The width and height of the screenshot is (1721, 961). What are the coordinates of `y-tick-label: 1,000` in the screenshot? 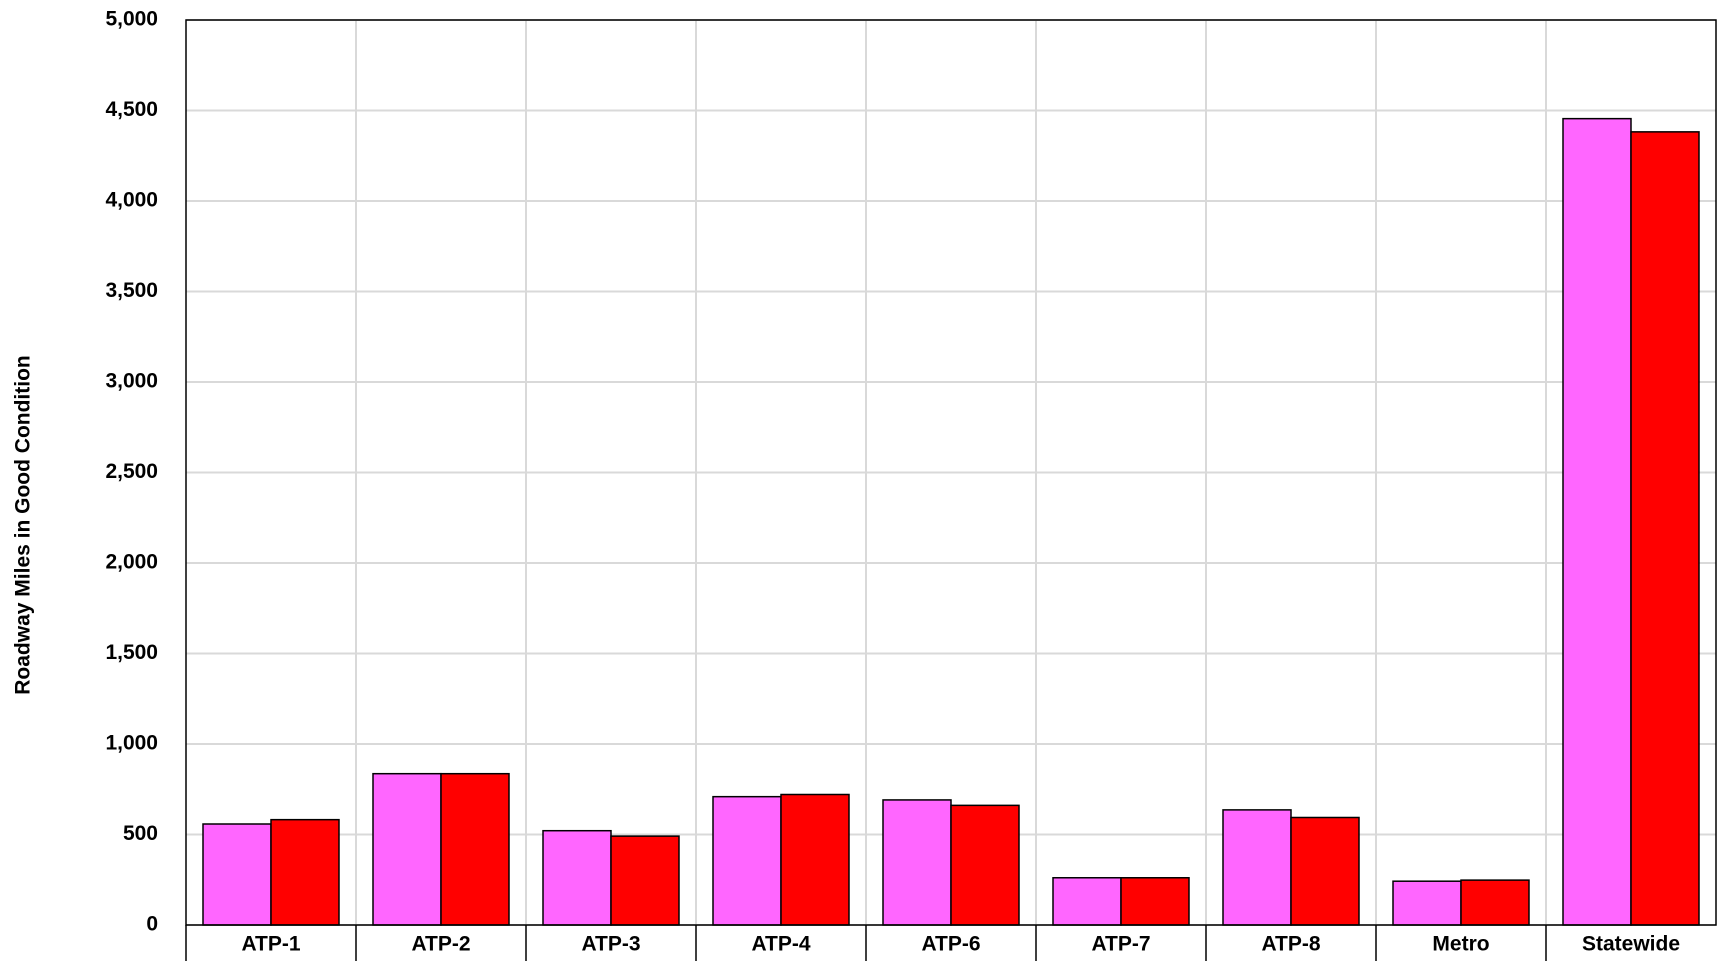 It's located at (131, 743).